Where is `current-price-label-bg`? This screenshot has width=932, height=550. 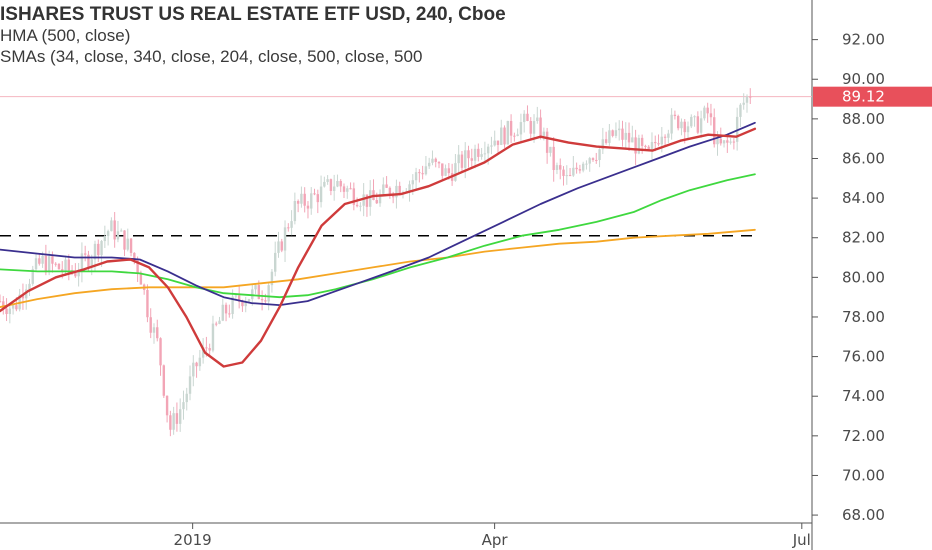
current-price-label-bg is located at coordinates (872, 96).